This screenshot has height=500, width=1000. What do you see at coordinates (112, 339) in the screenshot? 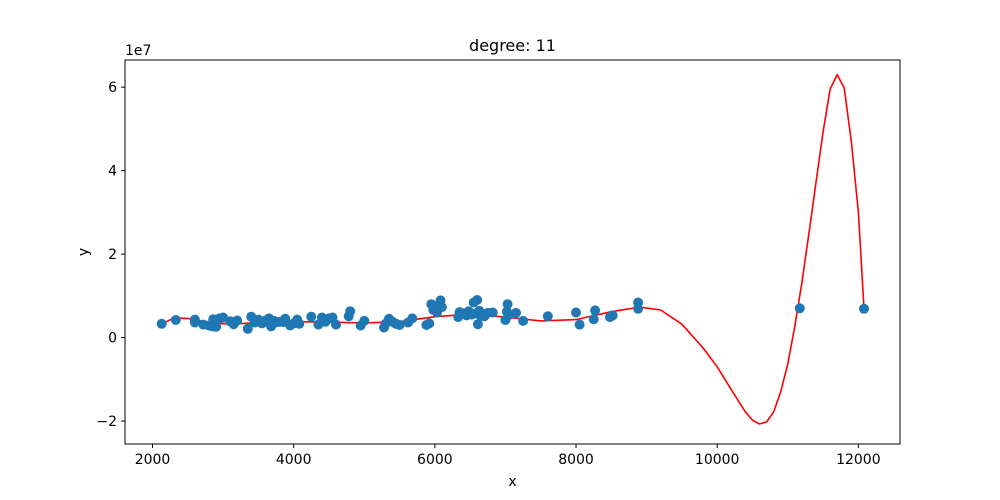
I see `y-tick-label: 0` at bounding box center [112, 339].